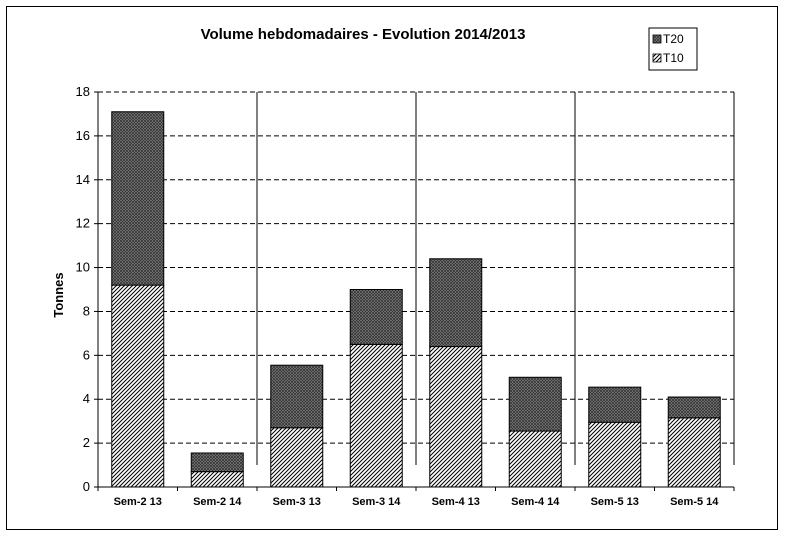 Image resolution: width=789 pixels, height=536 pixels. Describe the element at coordinates (86, 354) in the screenshot. I see `y-tick-label: 6` at that location.